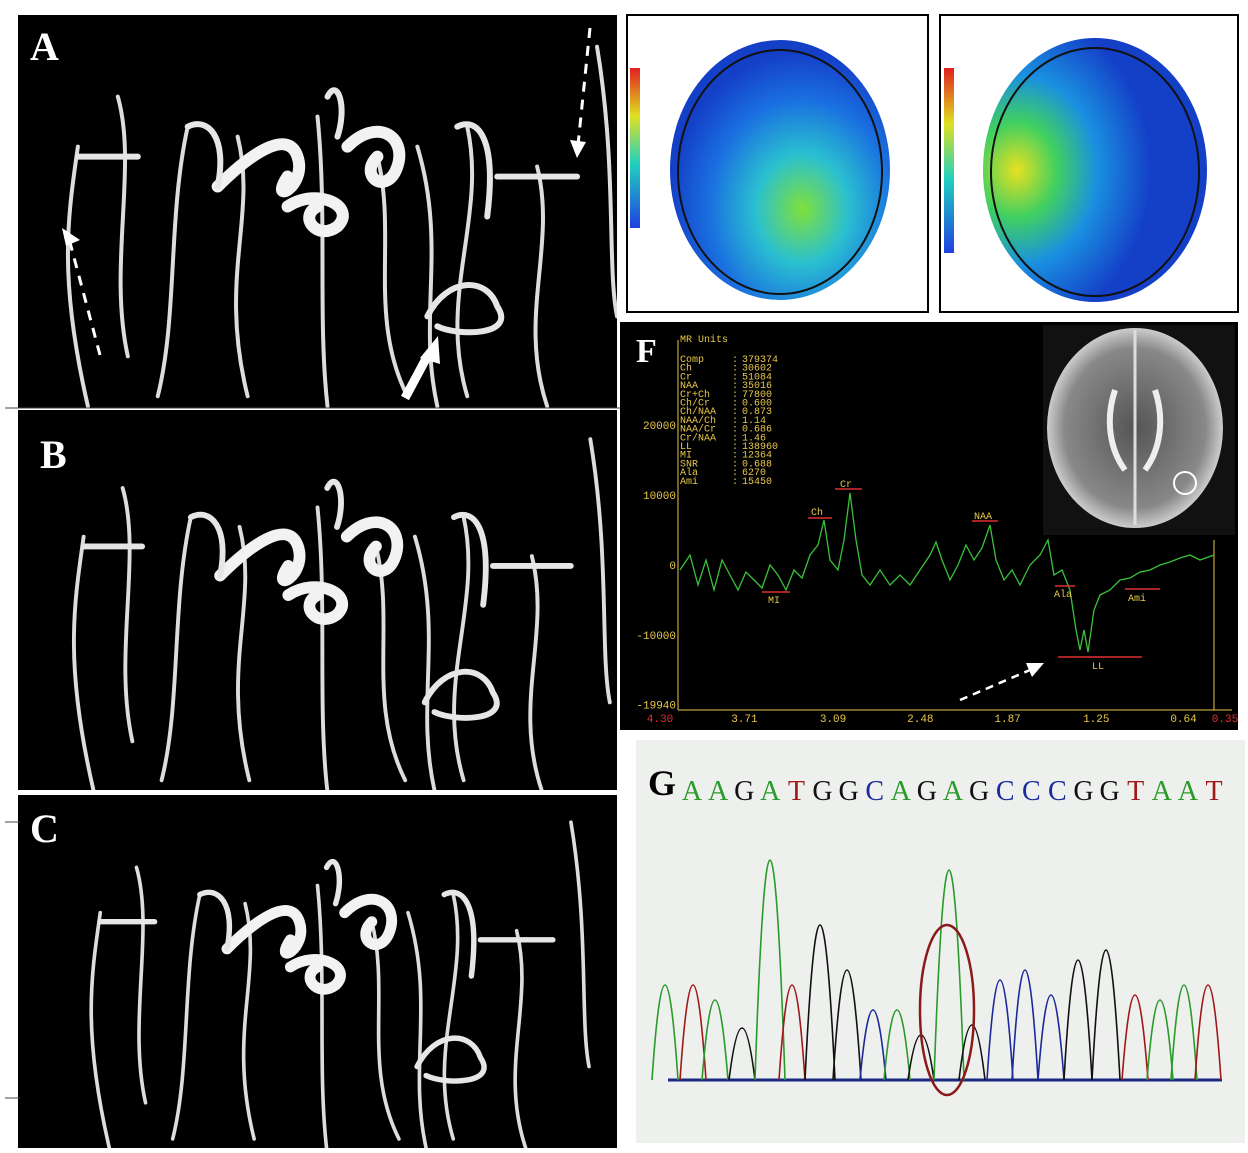 Image resolution: width=1248 pixels, height=1153 pixels. What do you see at coordinates (757, 482) in the screenshot?
I see `metric-value: 15450` at bounding box center [757, 482].